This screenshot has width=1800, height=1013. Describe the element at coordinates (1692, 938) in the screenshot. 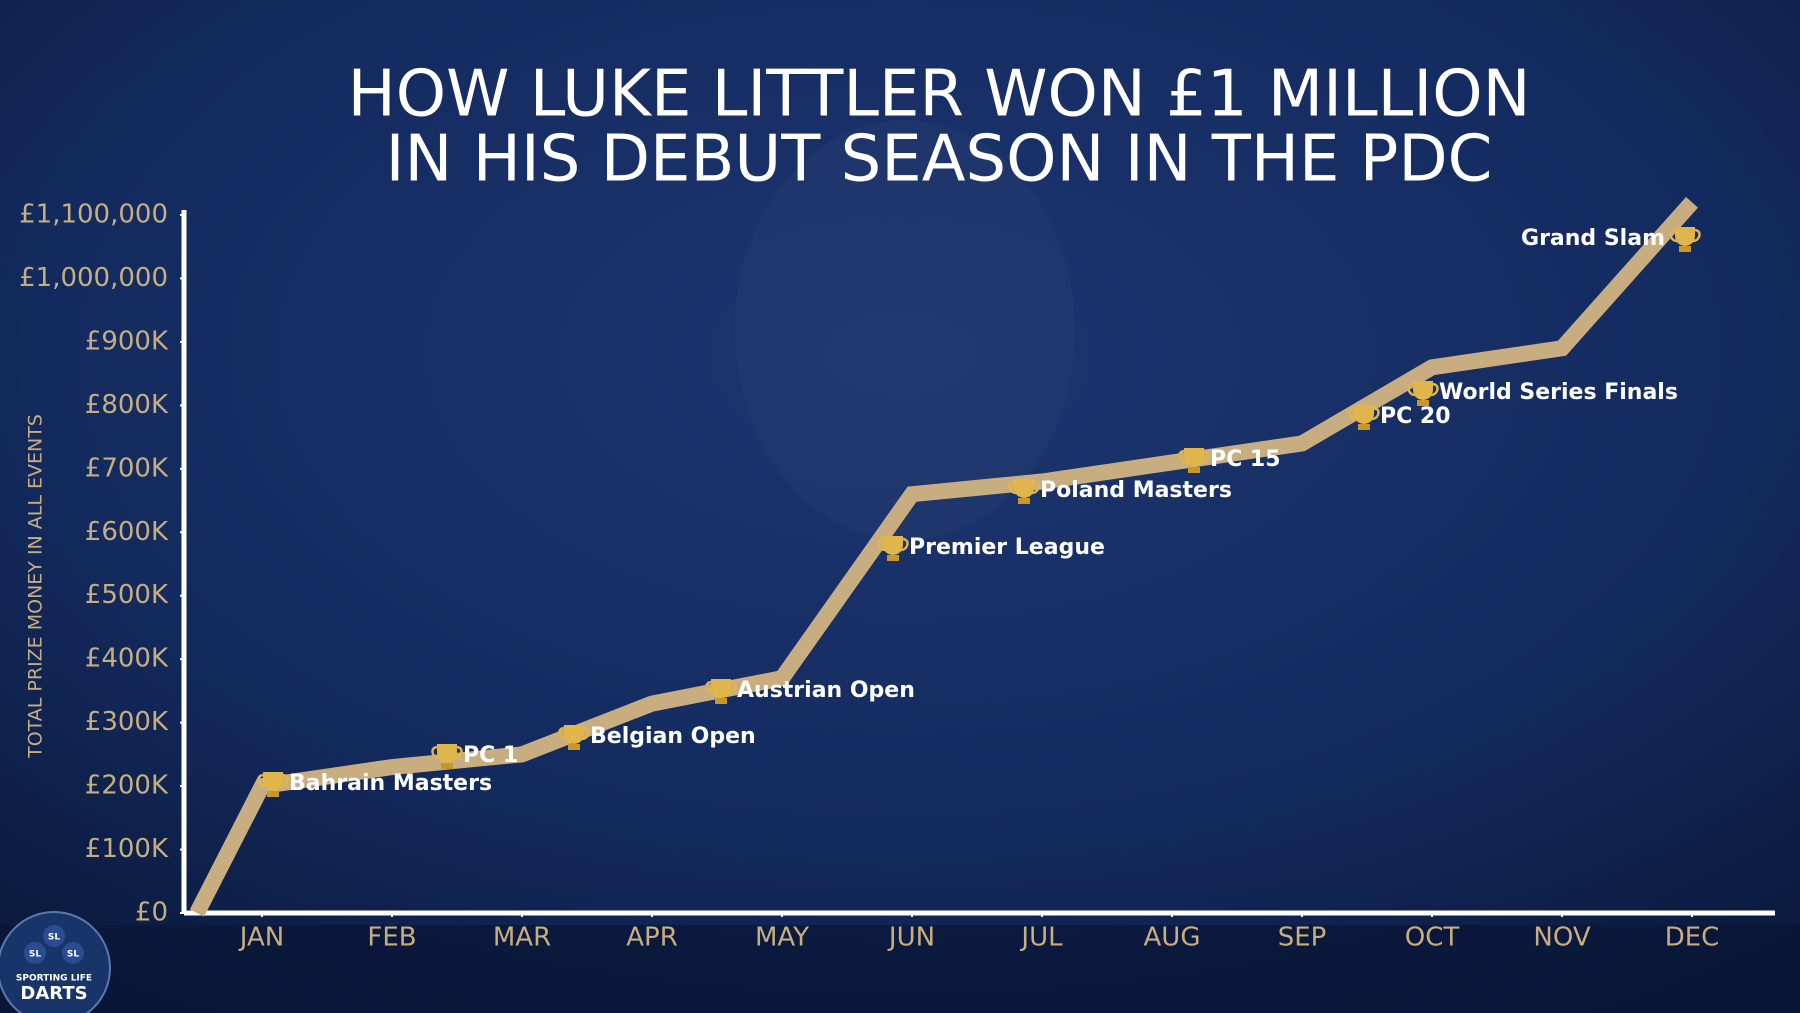

I see `x-tick-label: DEC` at that location.